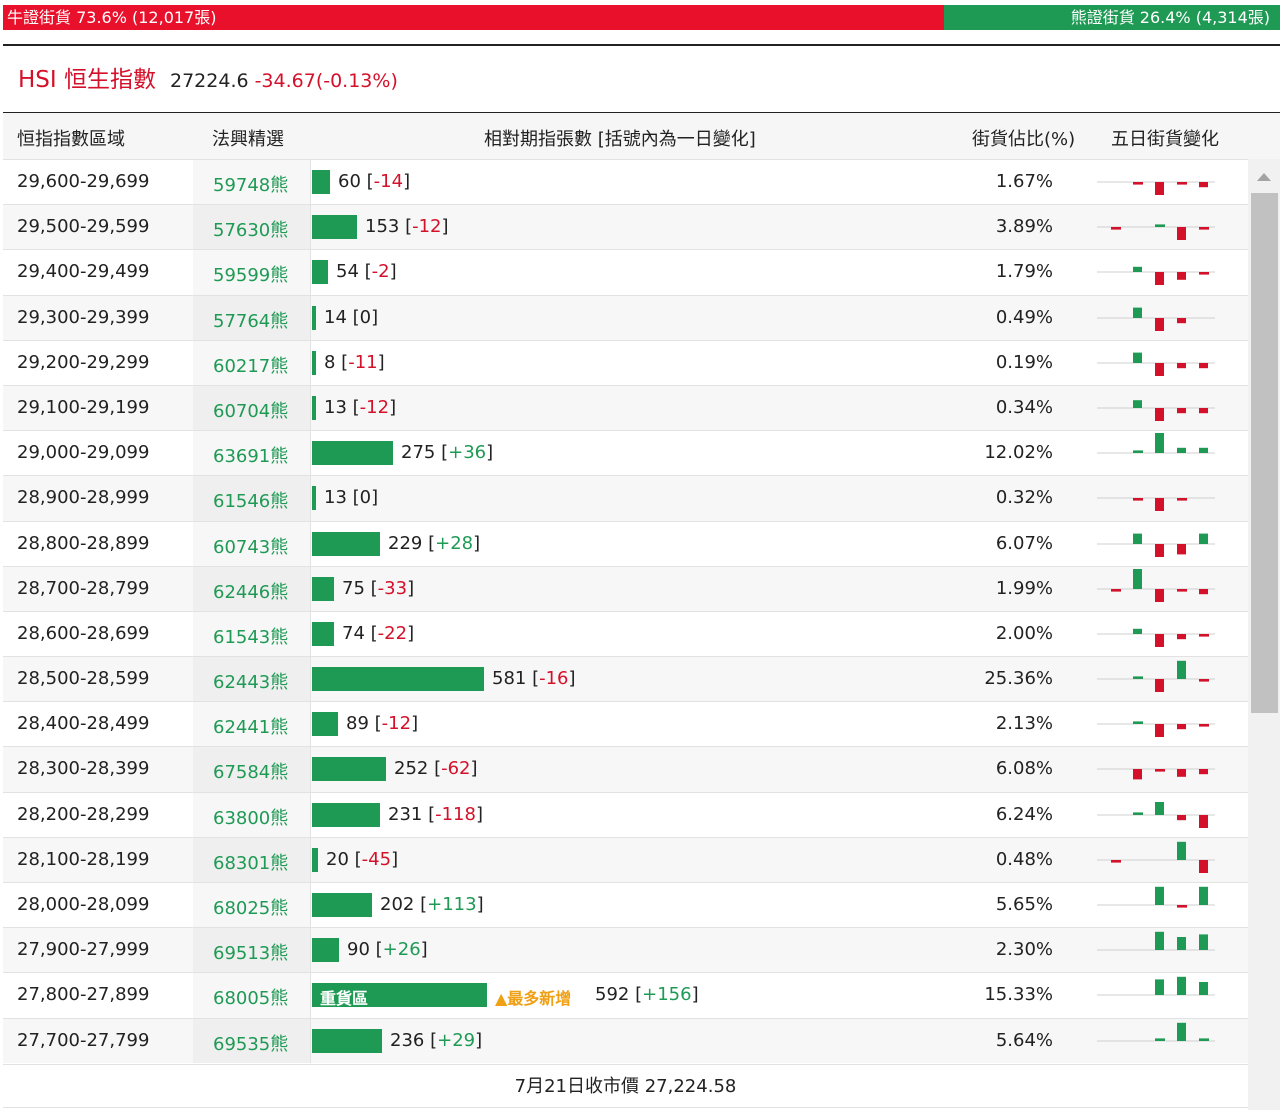 This screenshot has height=1110, width=1281. I want to click on pick-cell: 59599熊, so click(252, 272).